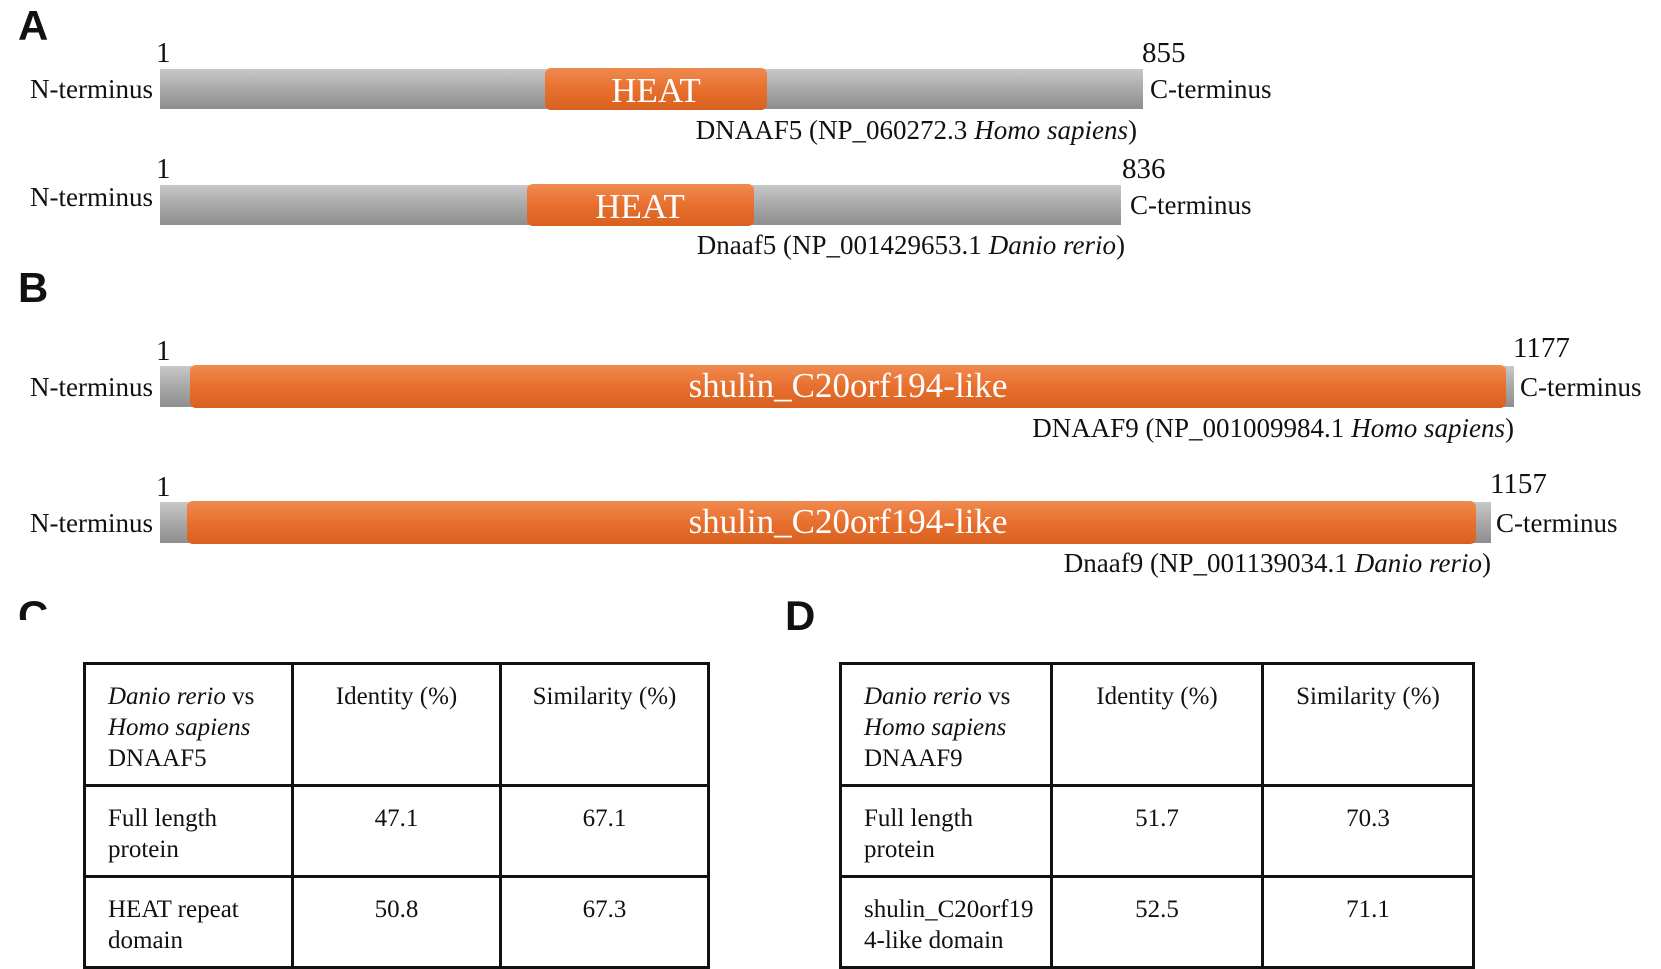 This screenshot has height=969, width=1661. What do you see at coordinates (33, 606) in the screenshot?
I see `panel-label: C` at bounding box center [33, 606].